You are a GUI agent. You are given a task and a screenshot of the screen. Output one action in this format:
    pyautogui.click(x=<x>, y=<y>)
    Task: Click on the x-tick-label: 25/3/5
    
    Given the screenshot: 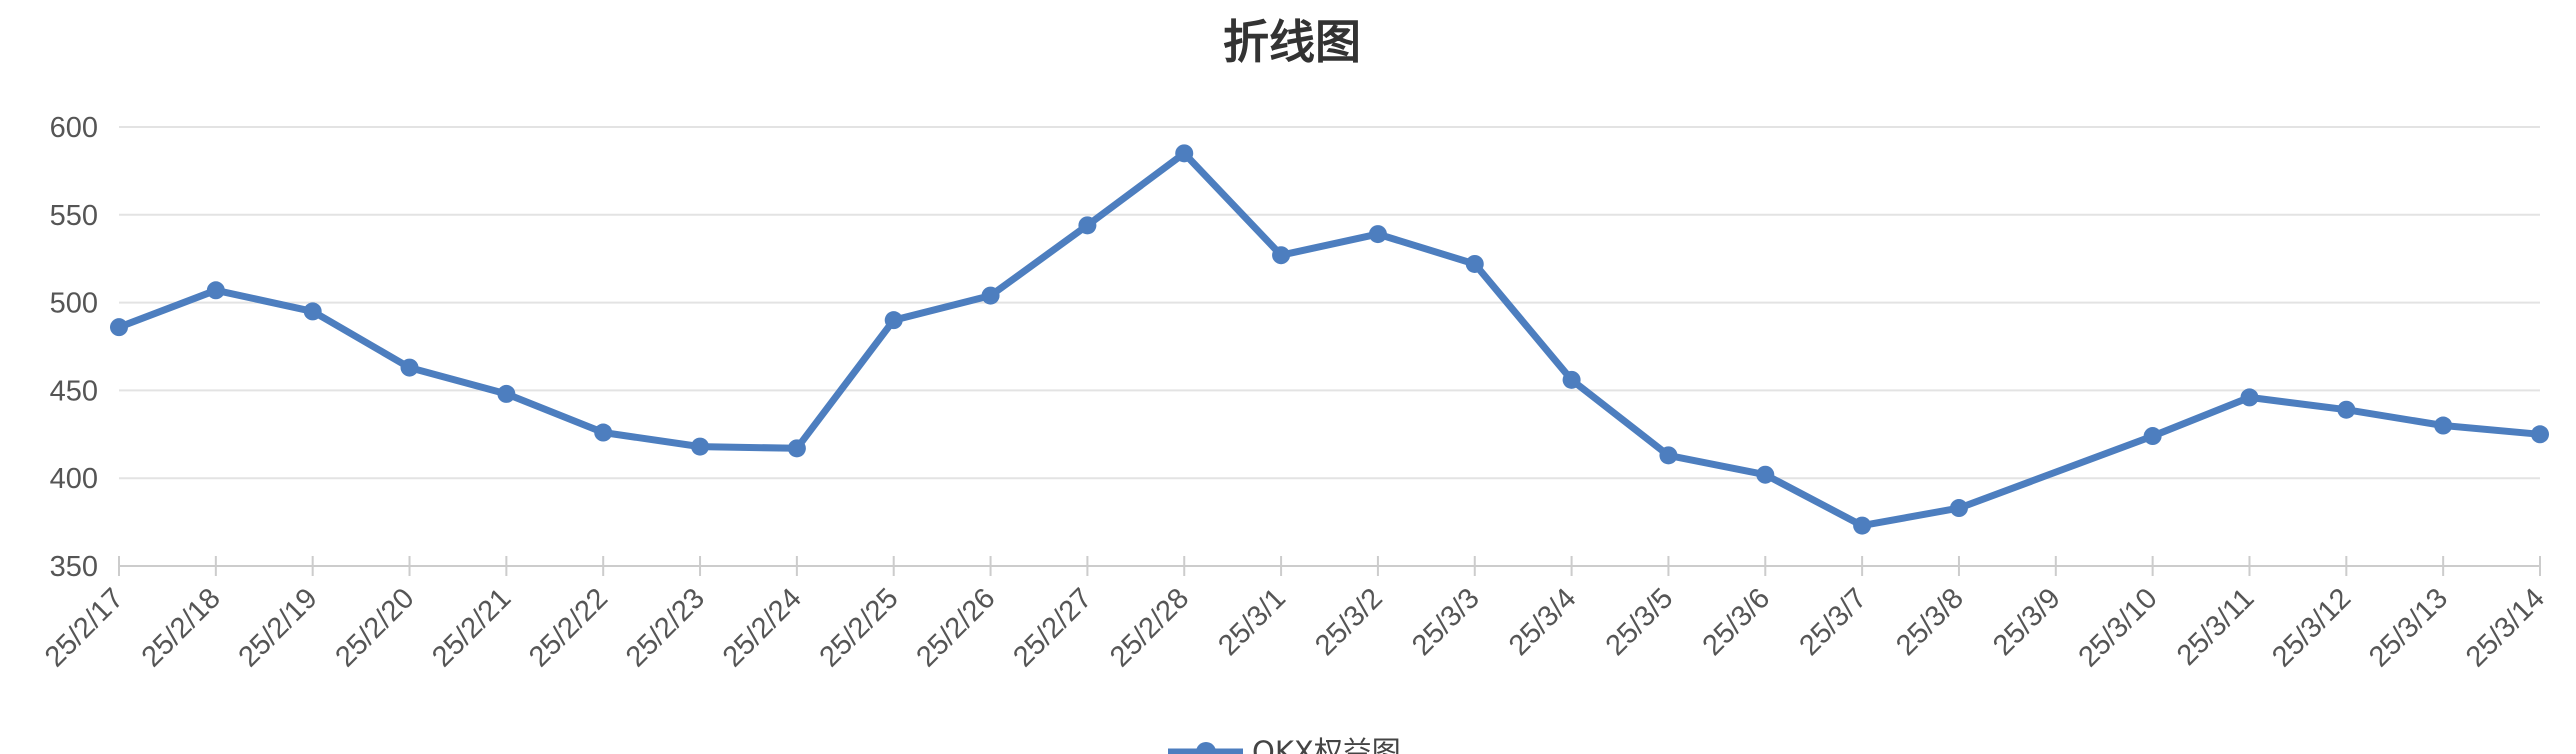 What is the action you would take?
    pyautogui.click(x=1640, y=622)
    